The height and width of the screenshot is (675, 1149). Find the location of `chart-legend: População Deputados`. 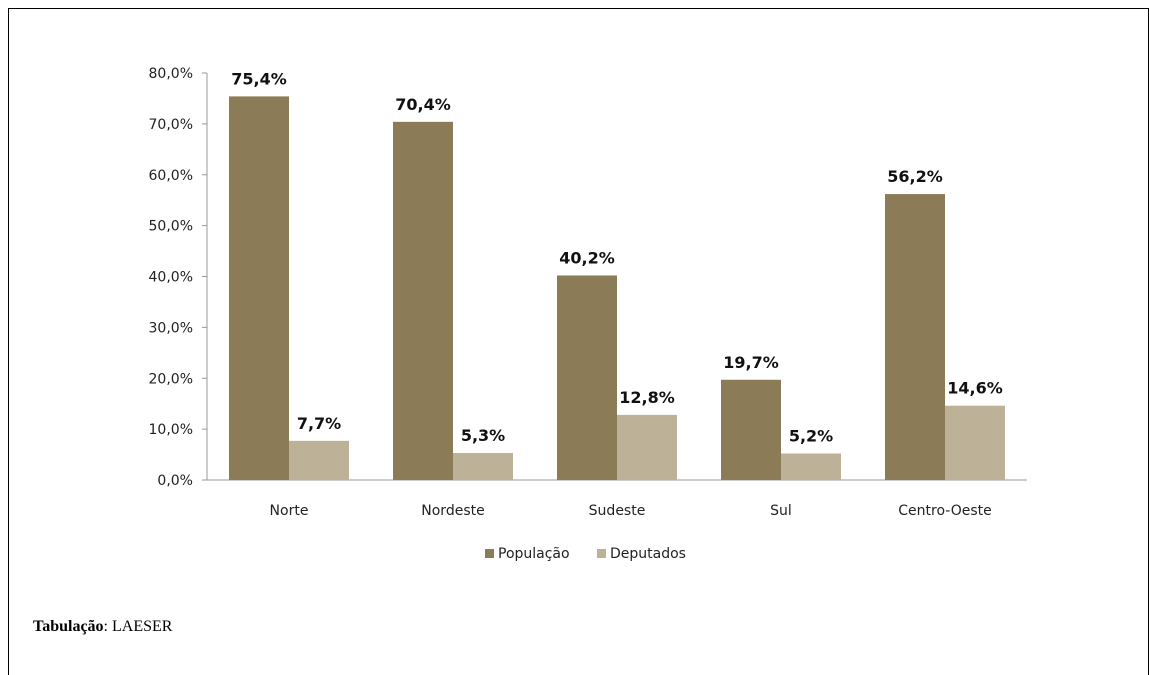

chart-legend: População Deputados is located at coordinates (585, 554).